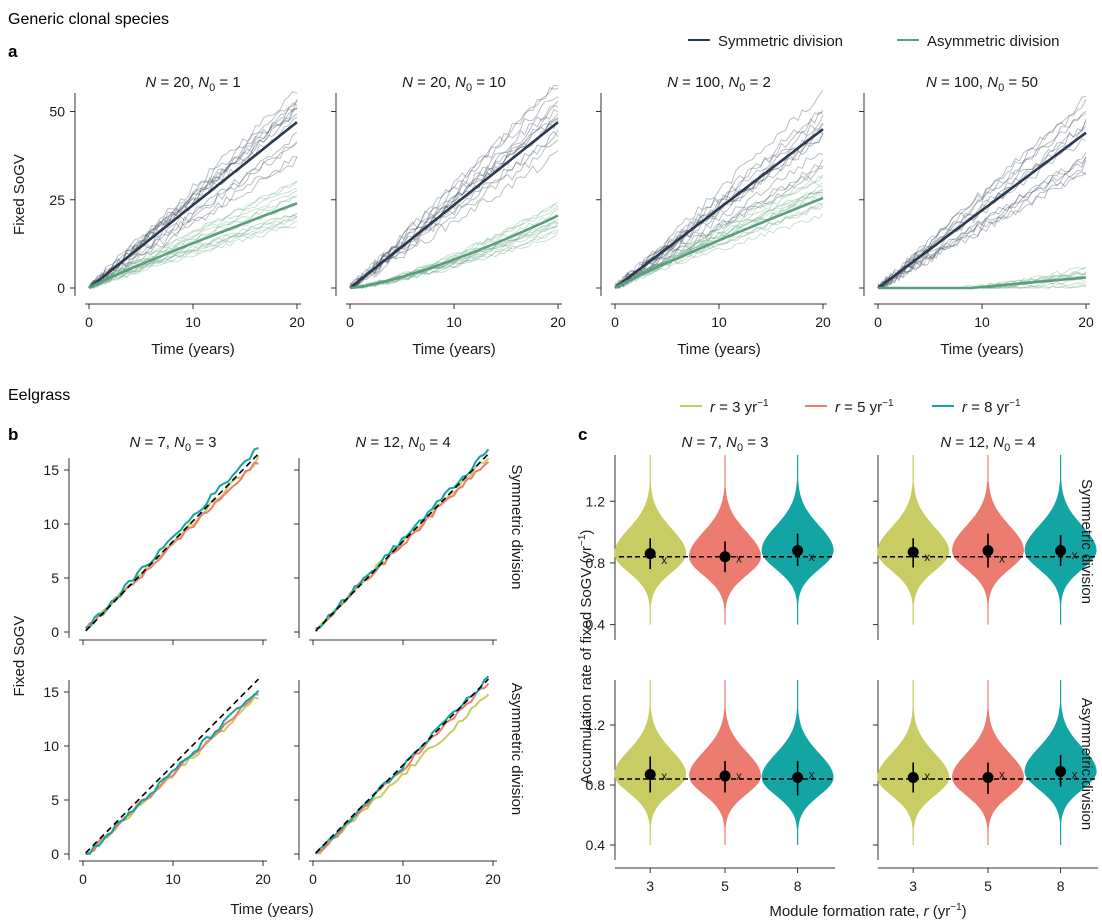  Describe the element at coordinates (55, 800) in the screenshot. I see `panel-b-yticklabel-2-5: 5` at that location.